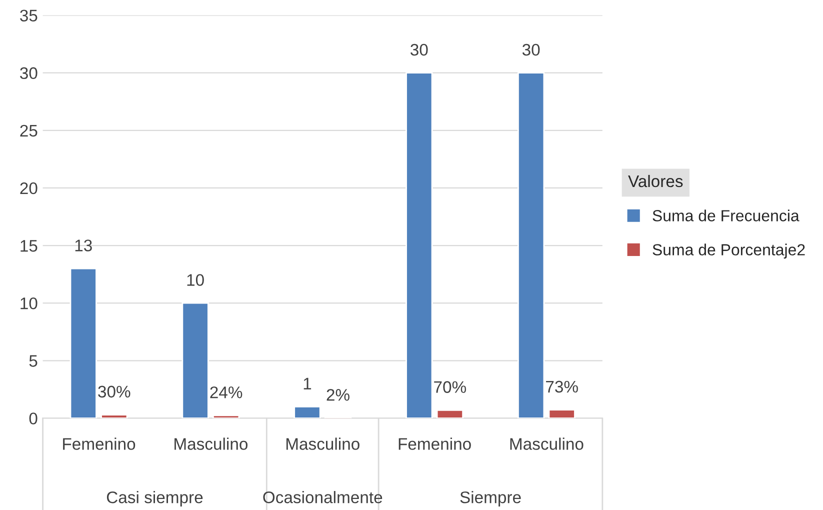 The image size is (823, 510). Describe the element at coordinates (83, 246) in the screenshot. I see `data-label: 13` at that location.